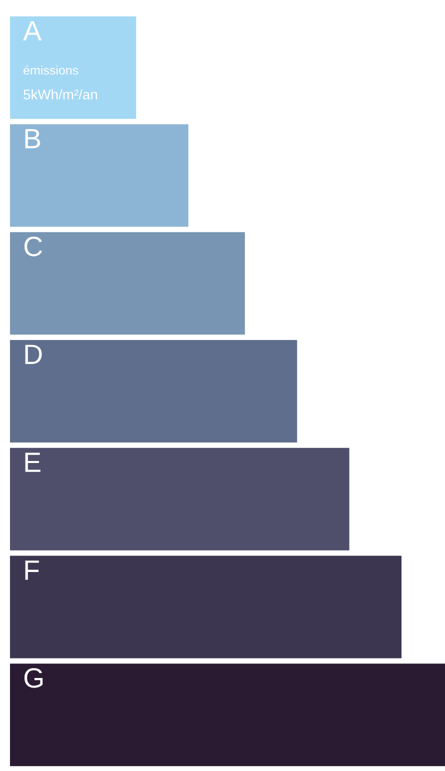 This screenshot has height=771, width=445. I want to click on annotation: 5kWh/m²/an, so click(61, 94).